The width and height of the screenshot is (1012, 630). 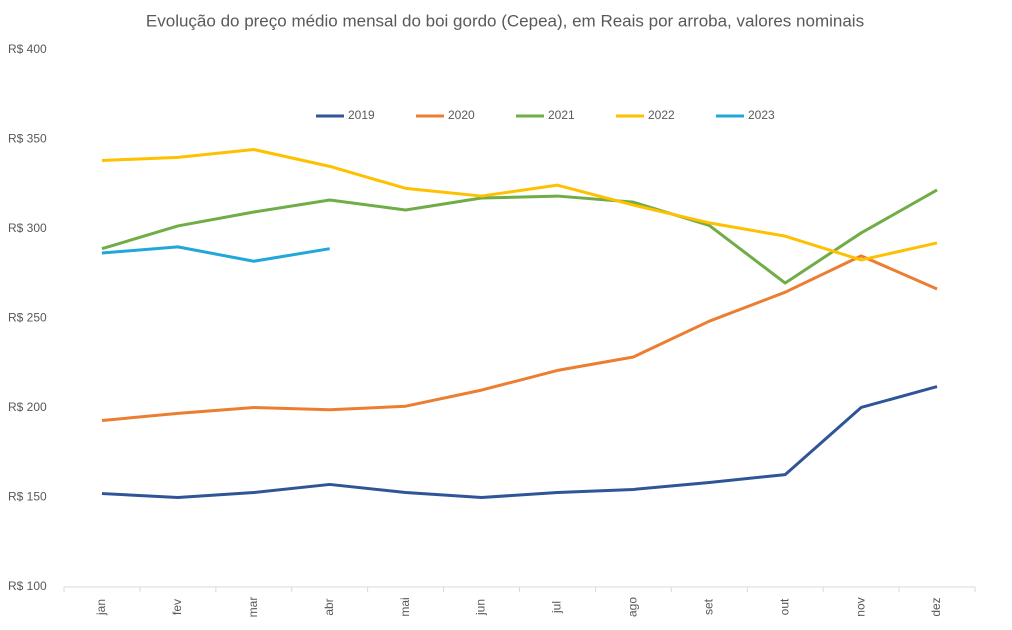 I want to click on legend-label: 2023, so click(x=761, y=115).